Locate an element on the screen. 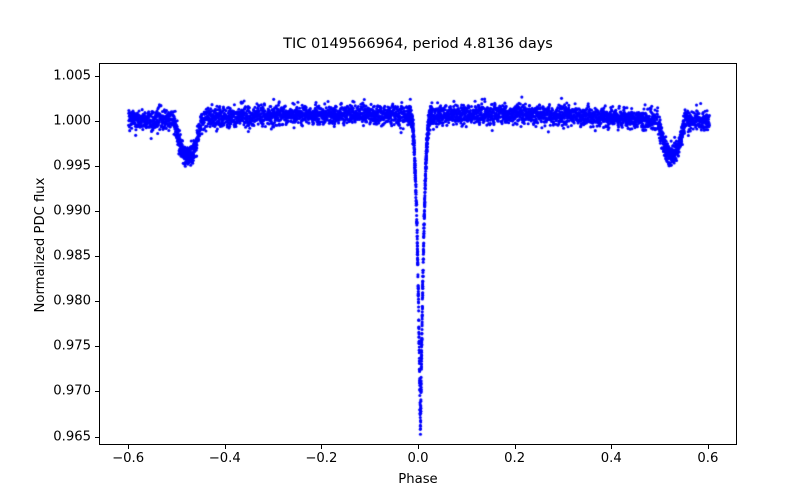 This screenshot has height=500, width=800. x-axis-tick-label: 0.0 is located at coordinates (418, 458).